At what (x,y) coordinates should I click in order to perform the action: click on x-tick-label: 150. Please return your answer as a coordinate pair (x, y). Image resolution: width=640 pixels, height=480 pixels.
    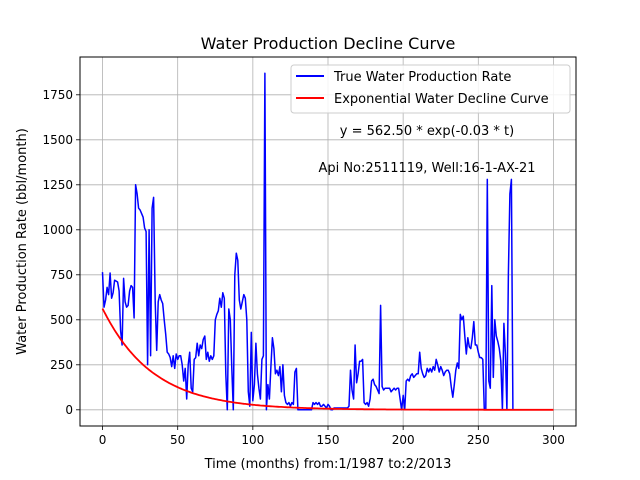
    Looking at the image, I should click on (328, 440).